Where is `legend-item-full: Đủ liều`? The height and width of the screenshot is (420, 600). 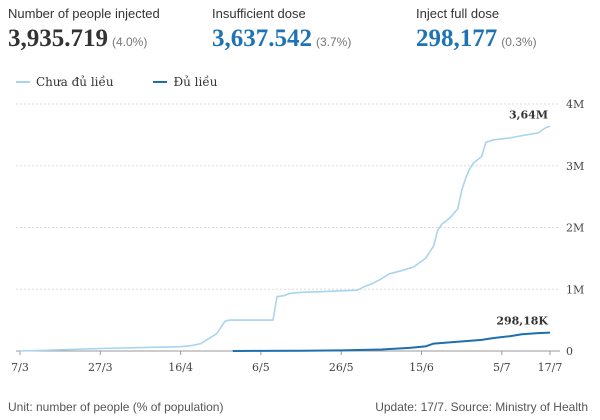
legend-item-full: Đủ liều is located at coordinates (185, 82).